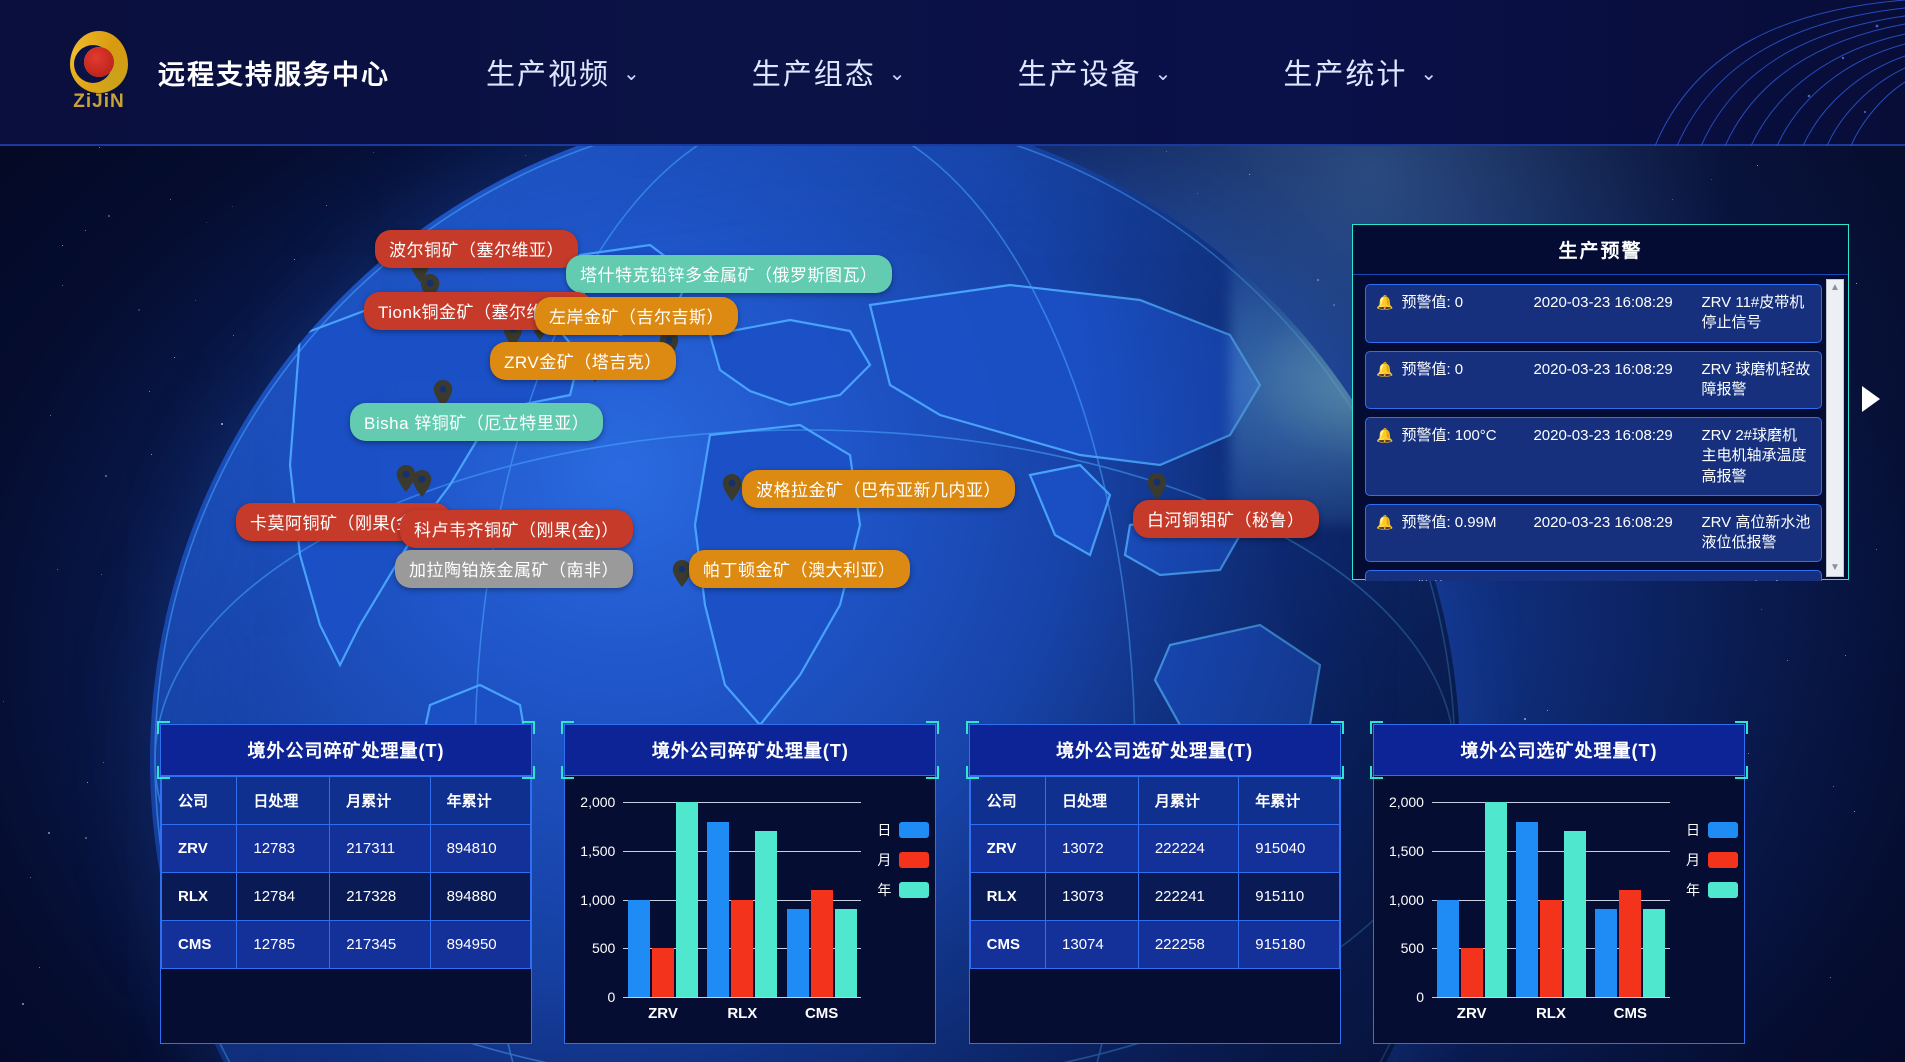 This screenshot has height=1062, width=1905. What do you see at coordinates (636, 316) in the screenshot?
I see `map-site-label: 左岸金矿（吉尔吉斯）` at bounding box center [636, 316].